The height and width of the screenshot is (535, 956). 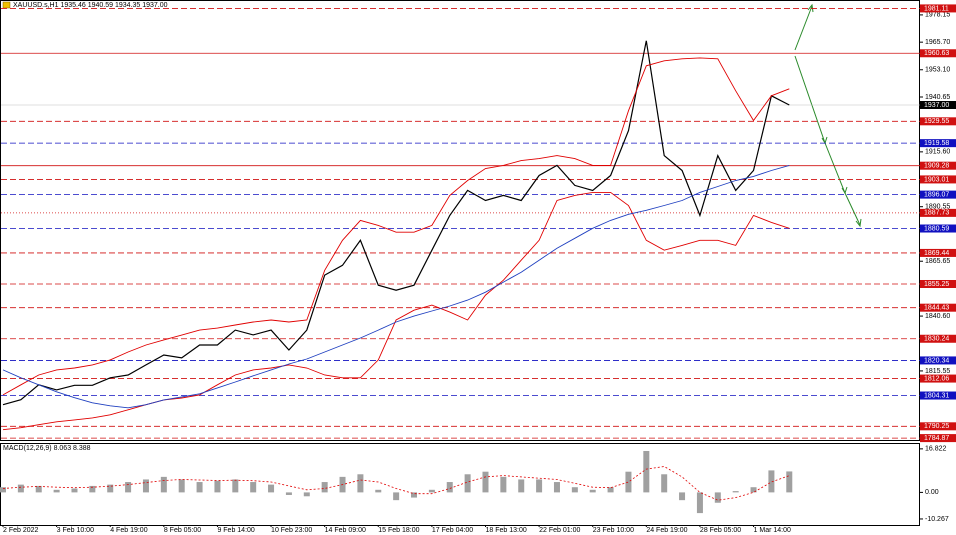 What do you see at coordinates (936, 143) in the screenshot?
I see `level-label: 1919.58` at bounding box center [936, 143].